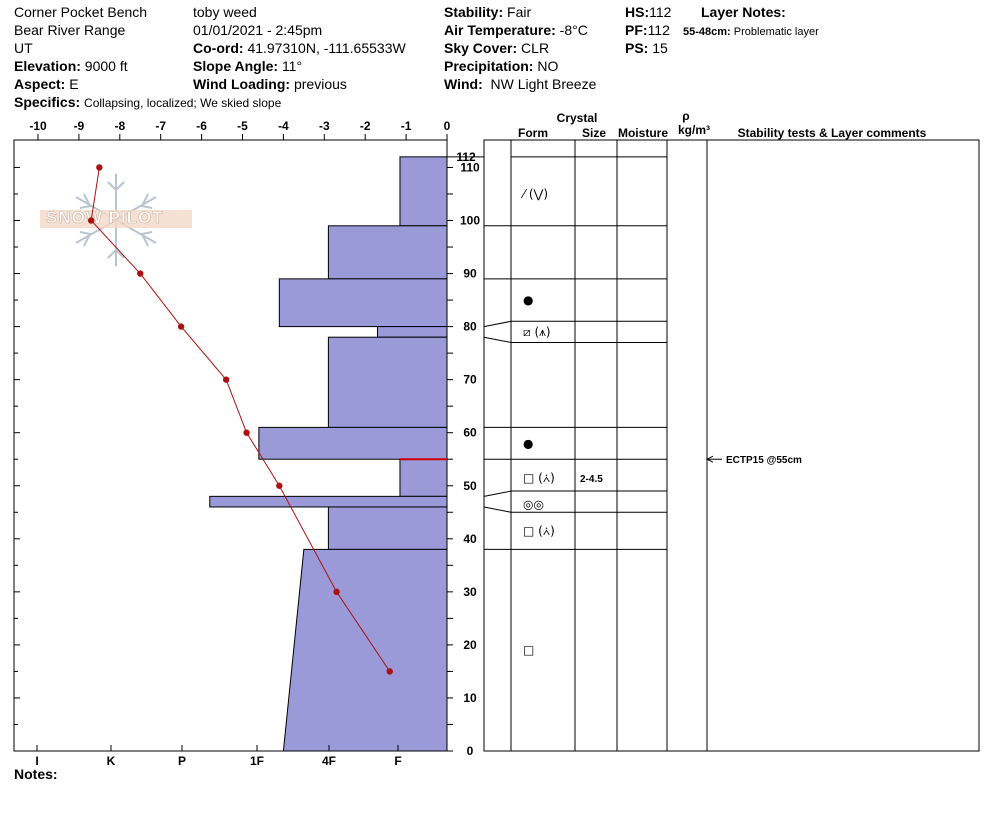 The width and height of the screenshot is (994, 840). I want to click on crystal-form: ⧄ (⩚), so click(537, 332).